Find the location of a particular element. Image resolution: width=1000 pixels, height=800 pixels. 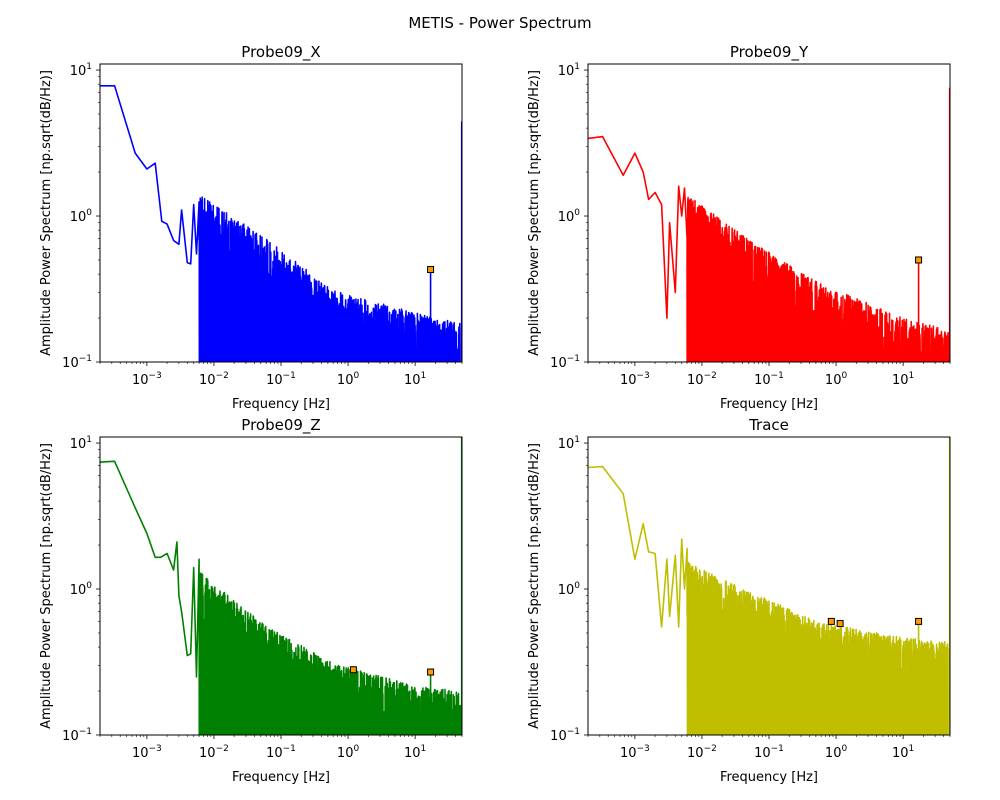

panel-title: Probe09_X is located at coordinates (280, 52).